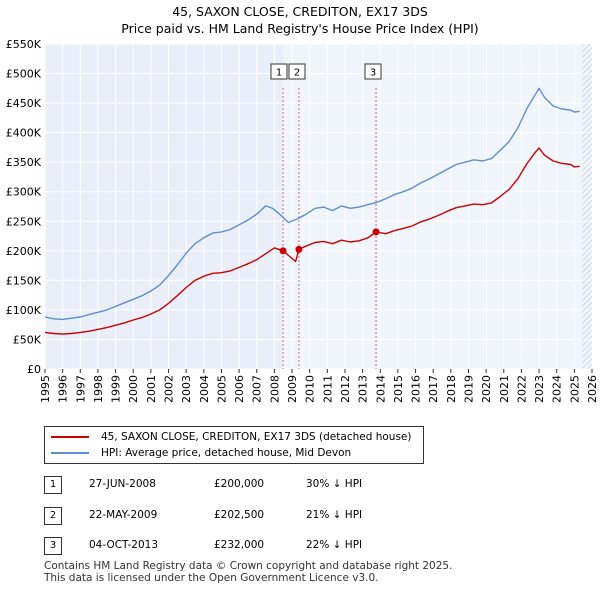 This screenshot has width=600, height=590. Describe the element at coordinates (539, 389) in the screenshot. I see `x-tick-label: 2023` at that location.